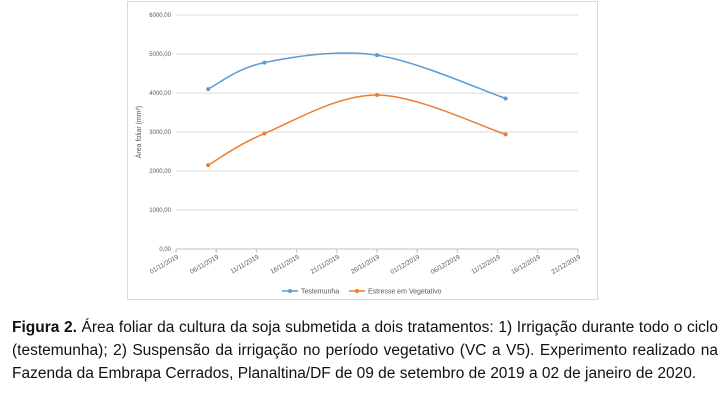 Image resolution: width=725 pixels, height=410 pixels. What do you see at coordinates (165, 264) in the screenshot?
I see `x-tick-label: 01/11/2019` at bounding box center [165, 264].